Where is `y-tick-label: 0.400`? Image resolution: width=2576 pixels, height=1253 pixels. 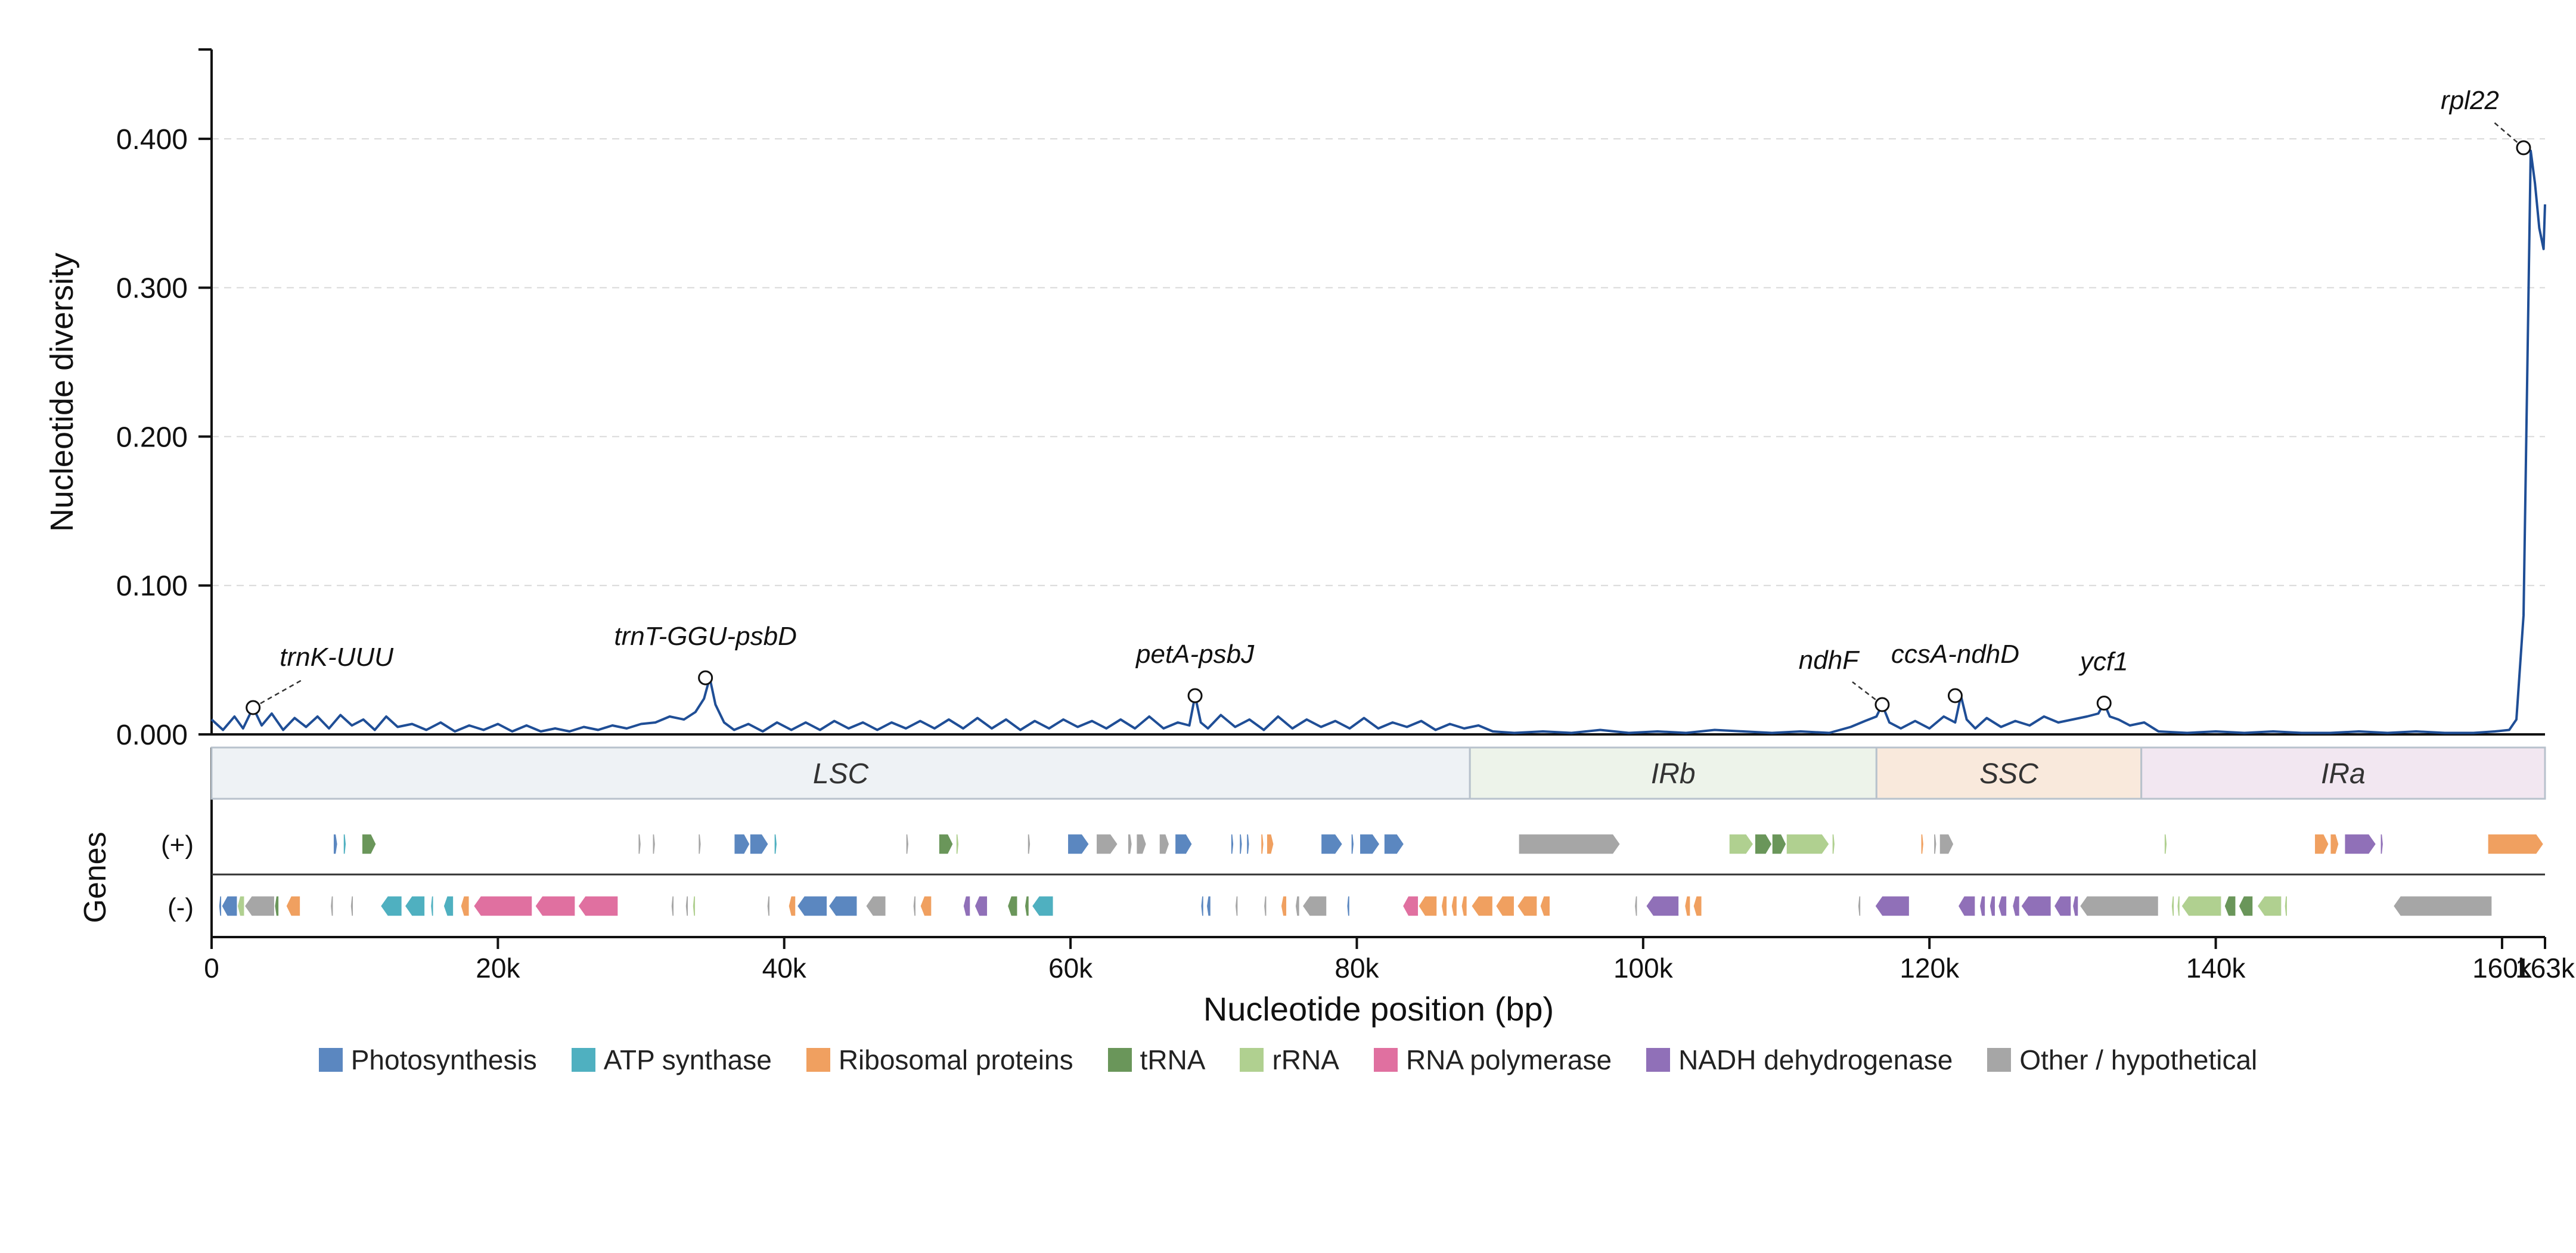 y-tick-label: 0.400 is located at coordinates (152, 140).